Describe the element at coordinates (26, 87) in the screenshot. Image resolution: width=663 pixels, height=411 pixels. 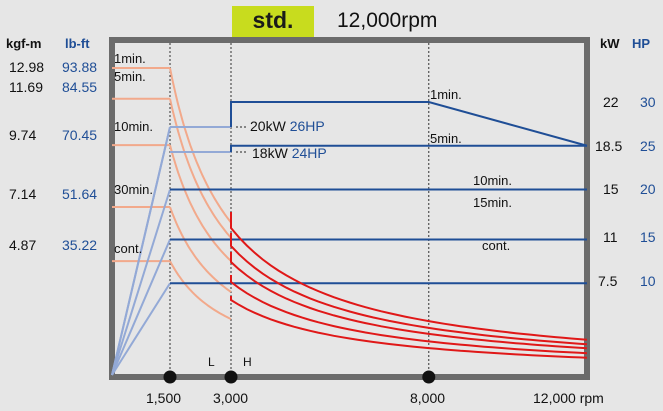
I see `left-tick-kgfm-1: 11.69` at that location.